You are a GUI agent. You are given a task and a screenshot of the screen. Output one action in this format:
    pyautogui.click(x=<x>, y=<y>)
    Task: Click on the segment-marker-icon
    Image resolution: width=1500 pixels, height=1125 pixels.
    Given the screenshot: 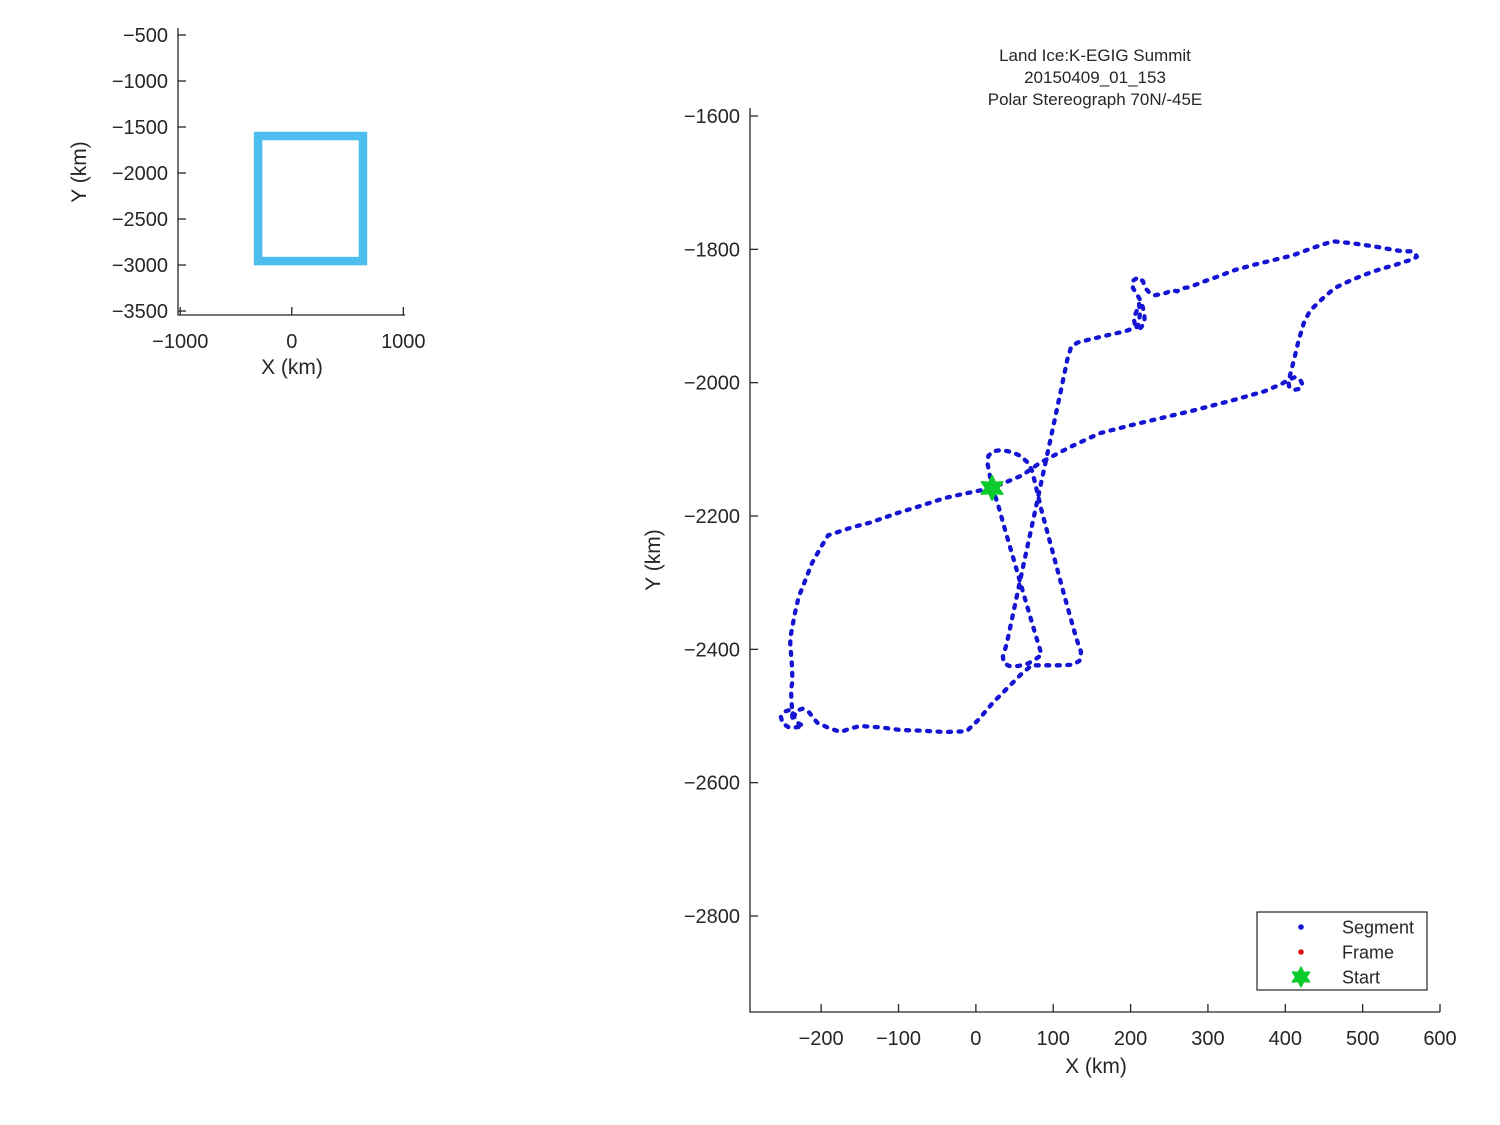 What is the action you would take?
    pyautogui.click(x=1301, y=927)
    